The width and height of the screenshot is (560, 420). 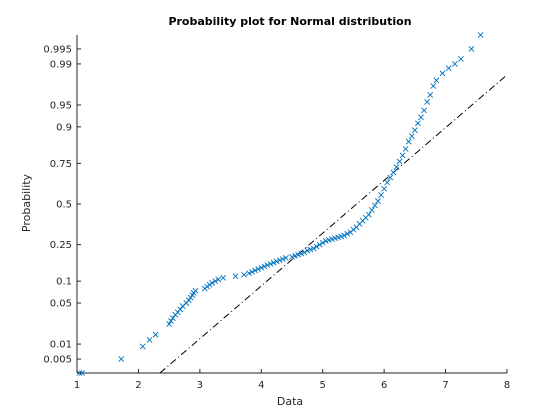 I want to click on x-tick-label: 6, so click(x=384, y=385).